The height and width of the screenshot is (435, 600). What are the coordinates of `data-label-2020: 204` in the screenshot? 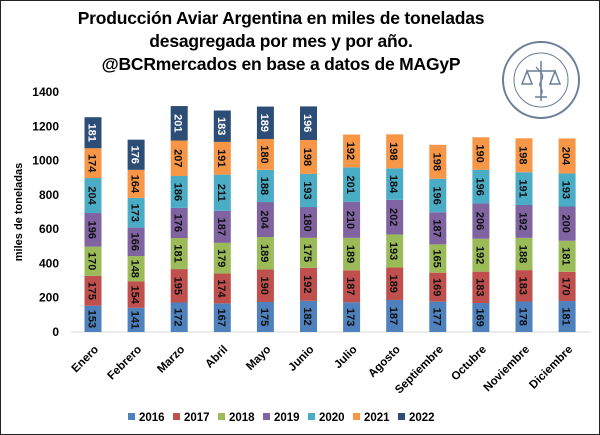 It's located at (92, 195).